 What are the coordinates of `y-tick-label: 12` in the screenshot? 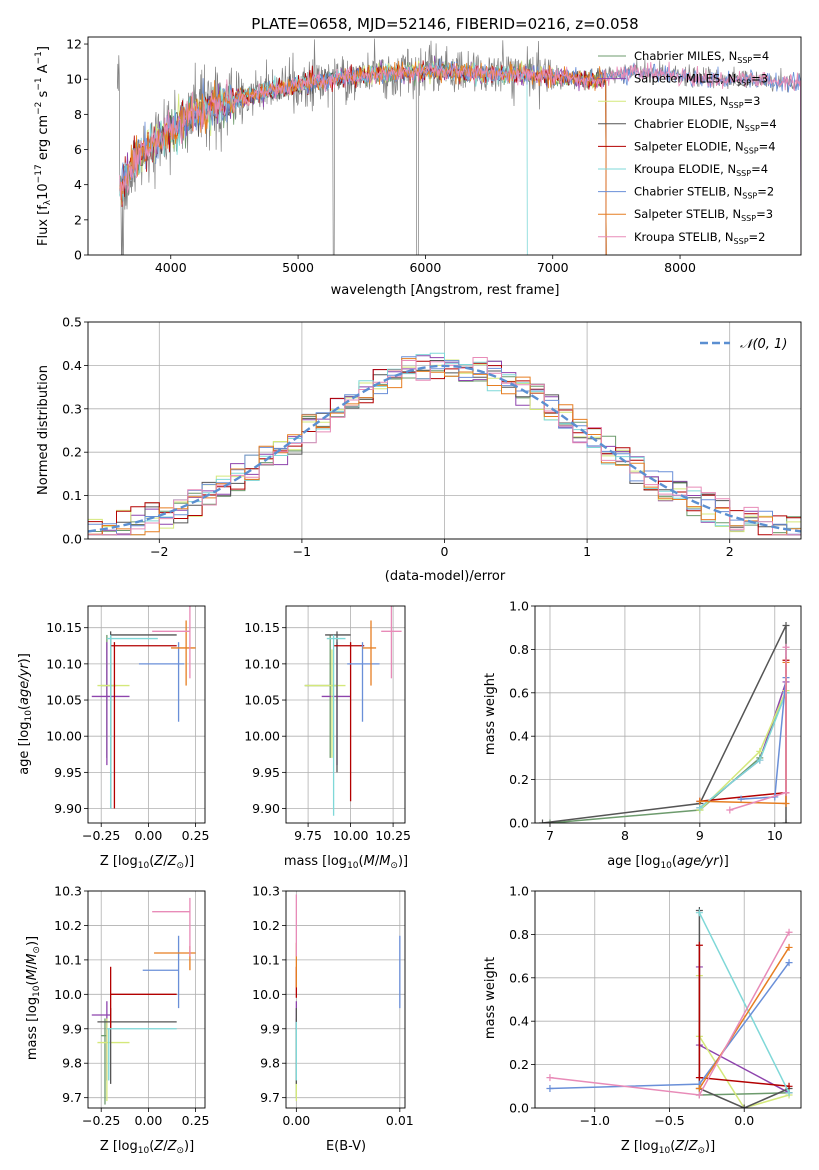 It's located at (74, 44).